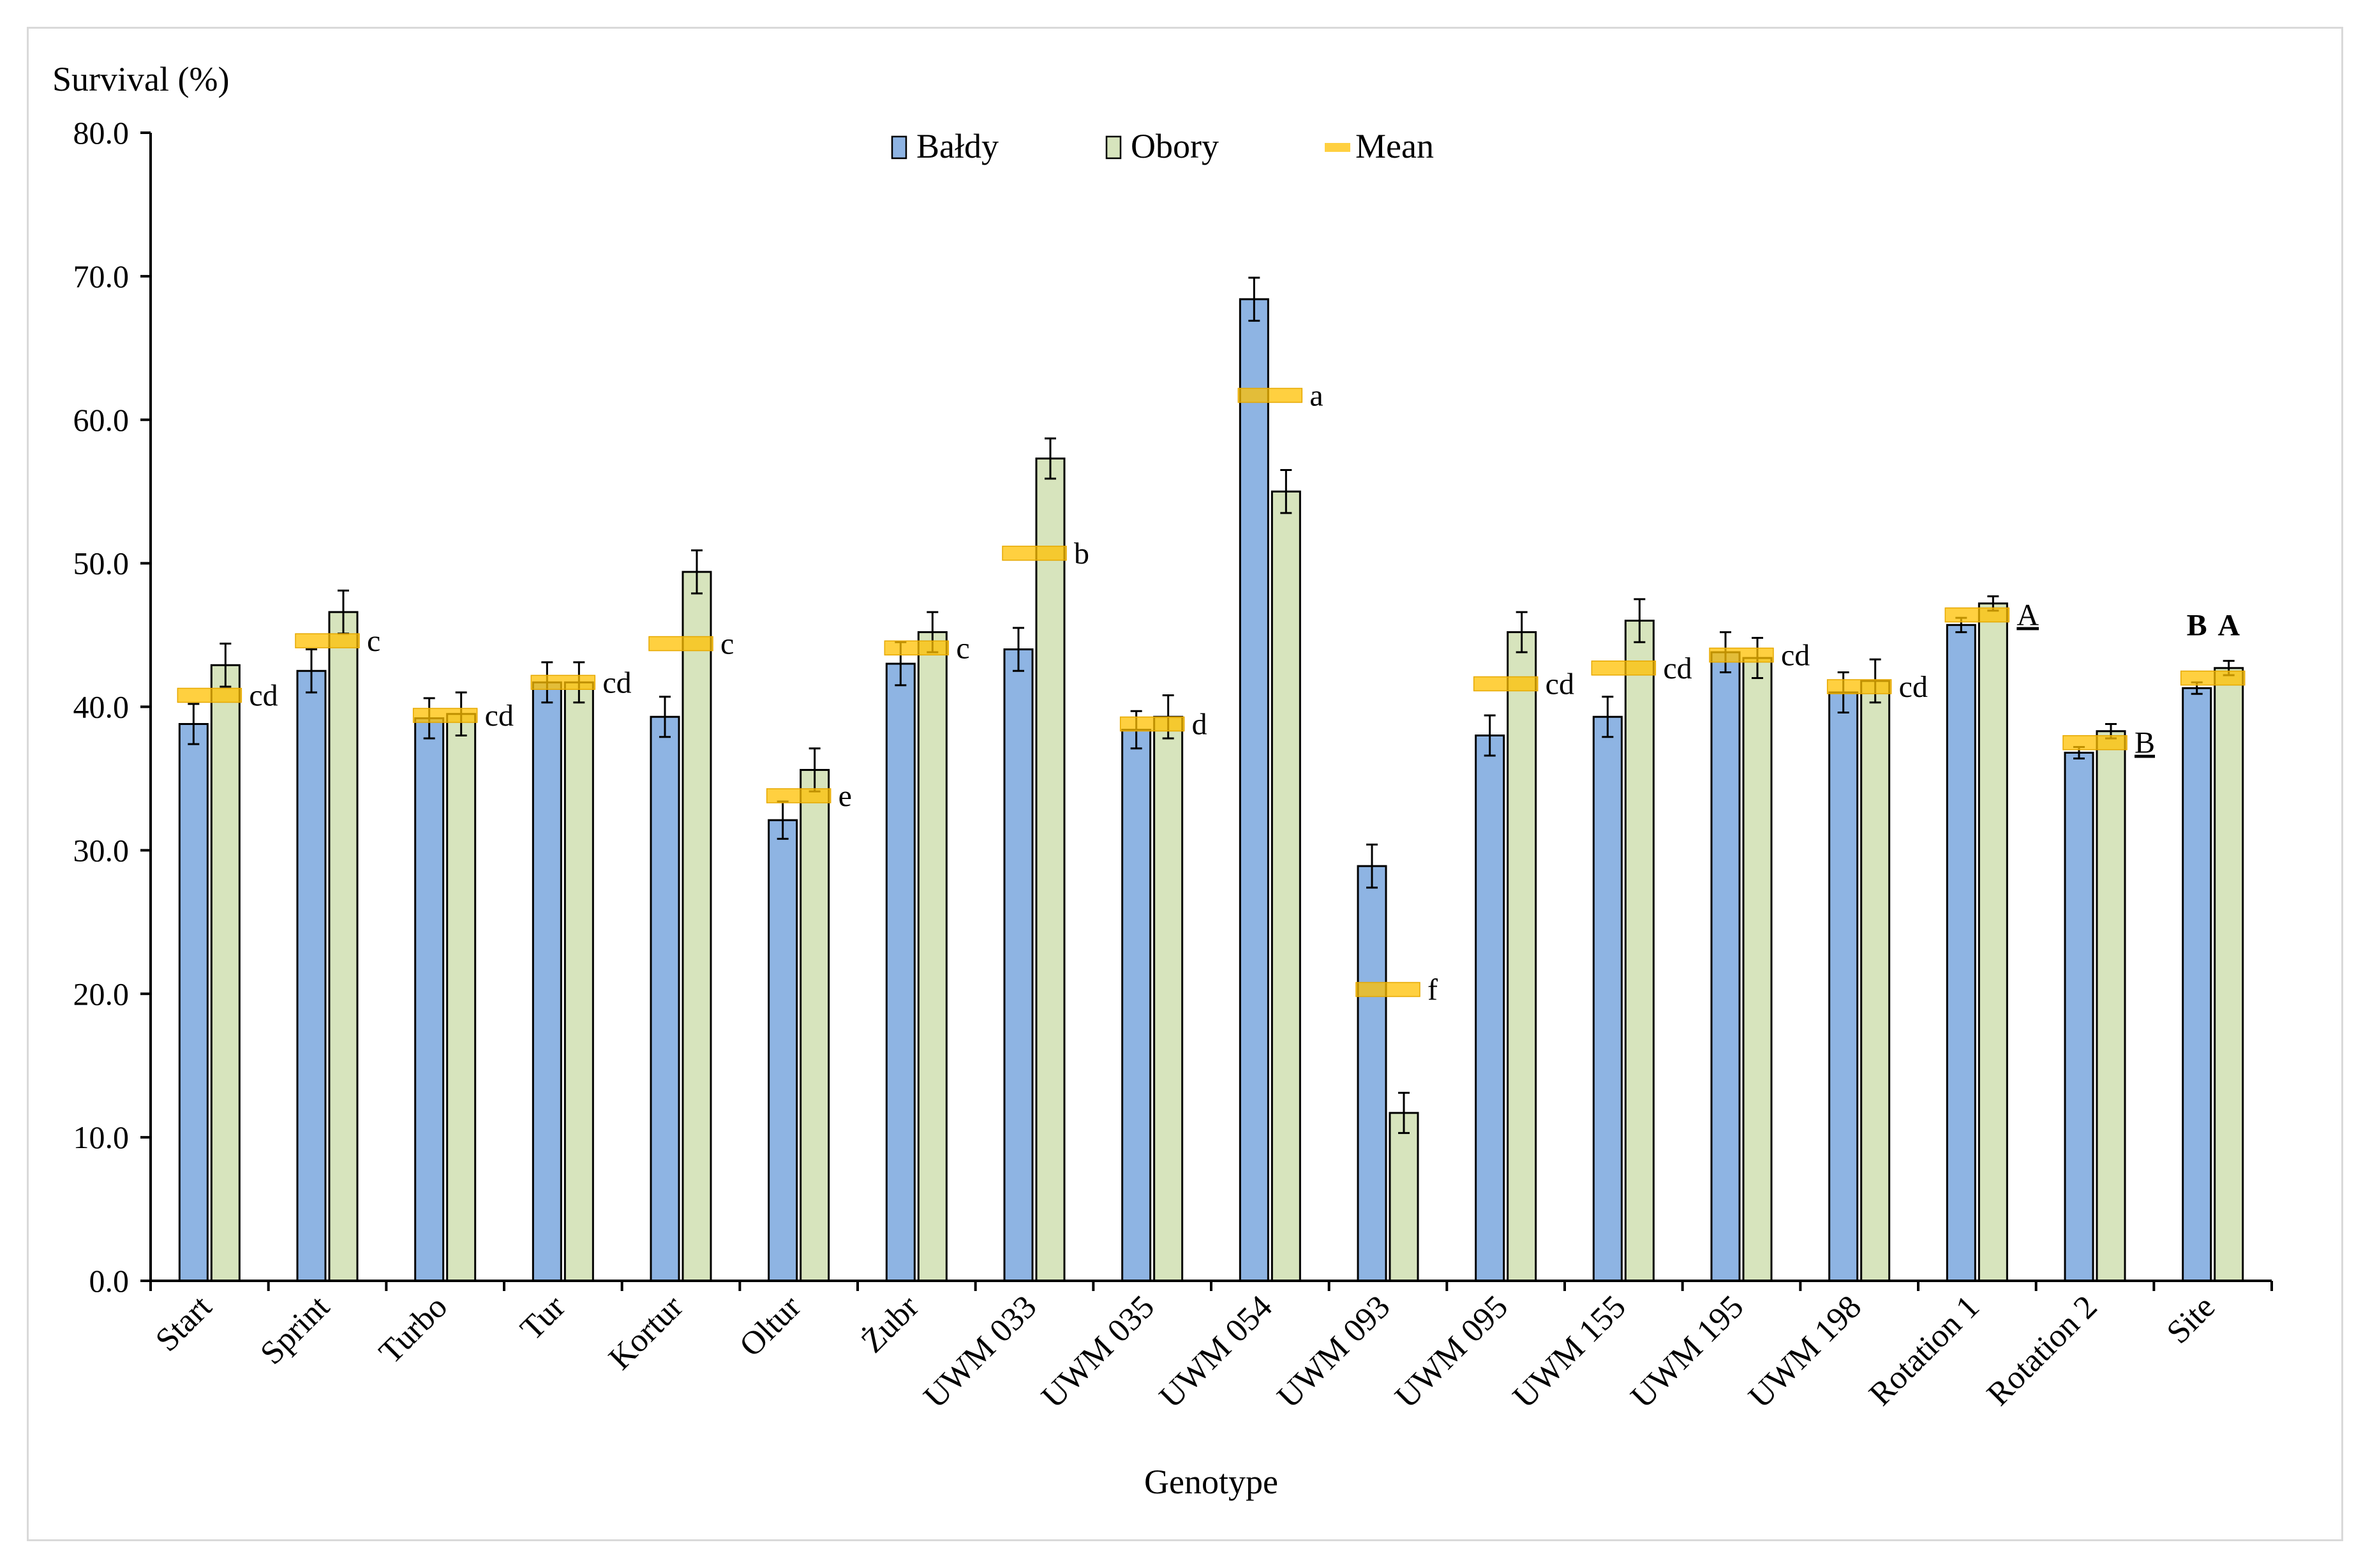 The image size is (2370, 1568). What do you see at coordinates (845, 796) in the screenshot?
I see `significance-letter: e` at bounding box center [845, 796].